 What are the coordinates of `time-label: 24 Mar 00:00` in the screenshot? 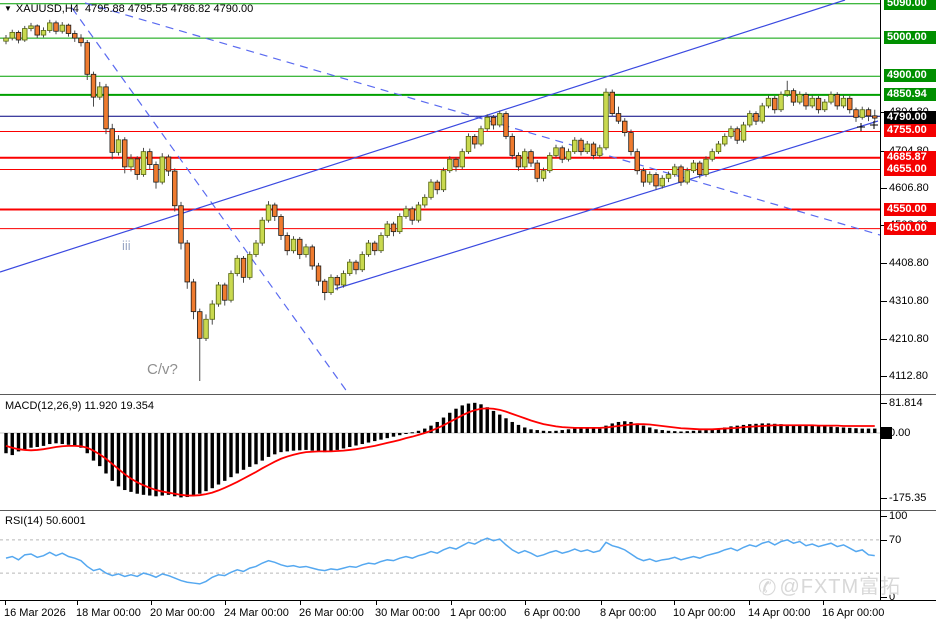 It's located at (256, 613).